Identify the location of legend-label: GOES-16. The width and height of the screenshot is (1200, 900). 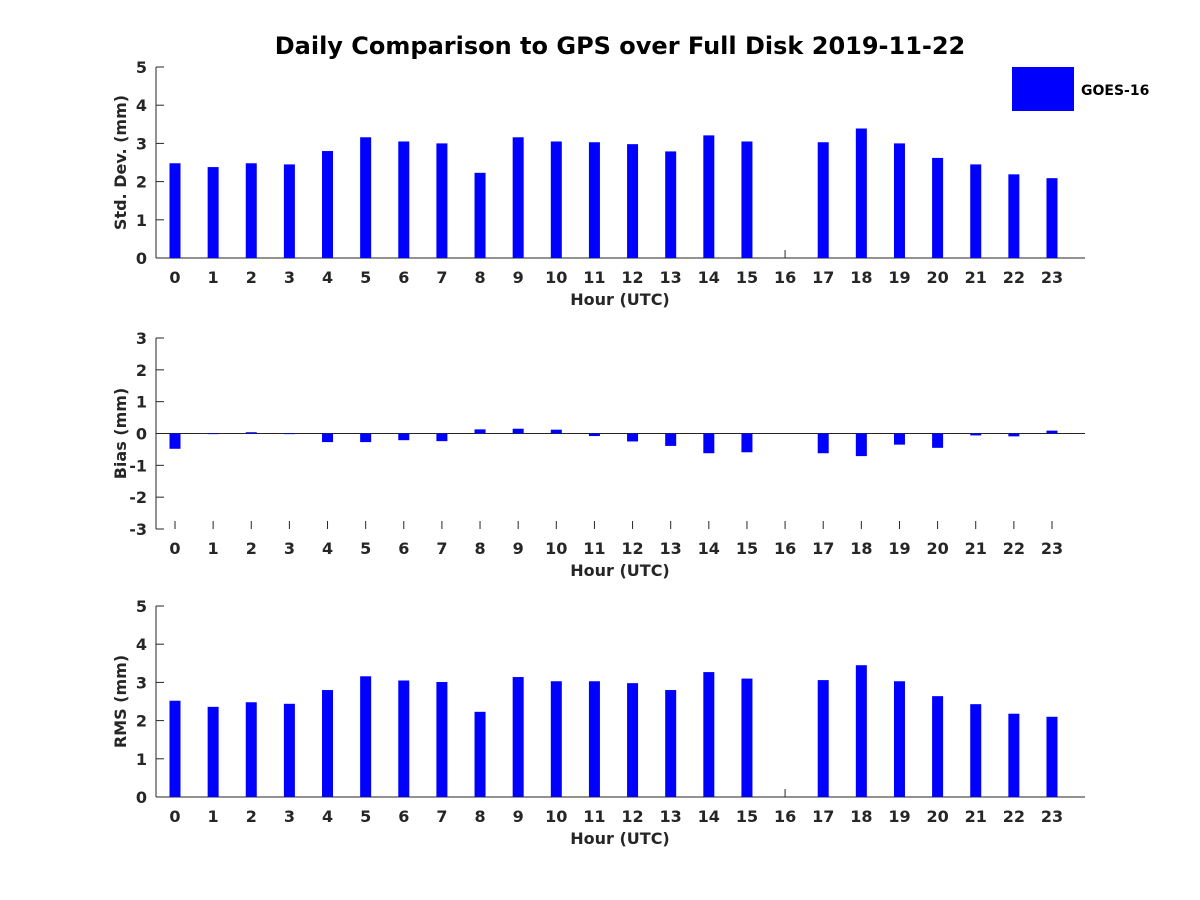
(1115, 91).